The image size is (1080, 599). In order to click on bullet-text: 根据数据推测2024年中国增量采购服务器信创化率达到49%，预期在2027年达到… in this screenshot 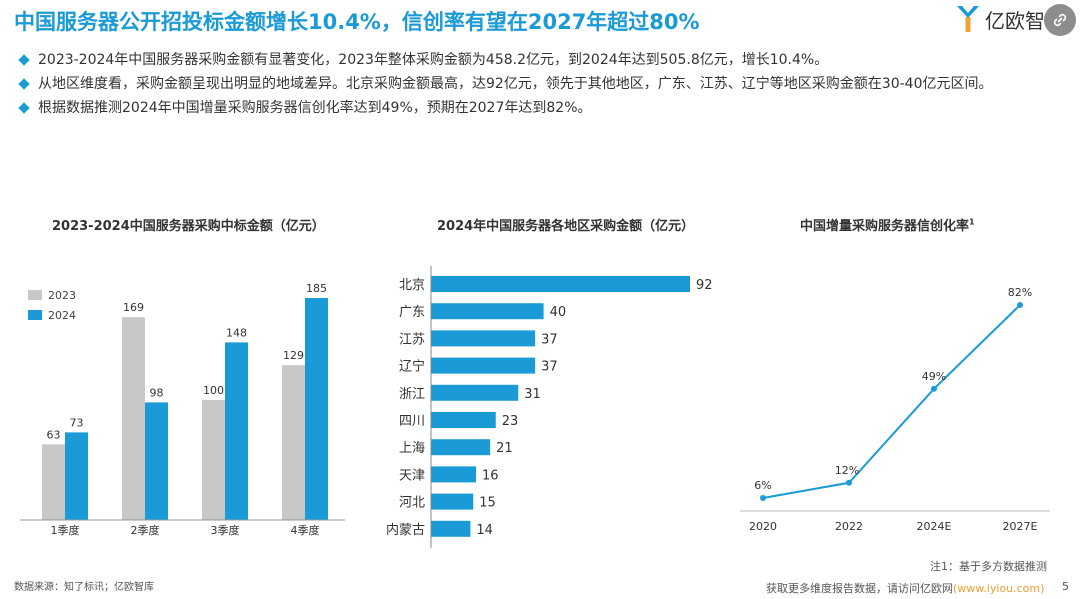, I will do `click(315, 108)`.